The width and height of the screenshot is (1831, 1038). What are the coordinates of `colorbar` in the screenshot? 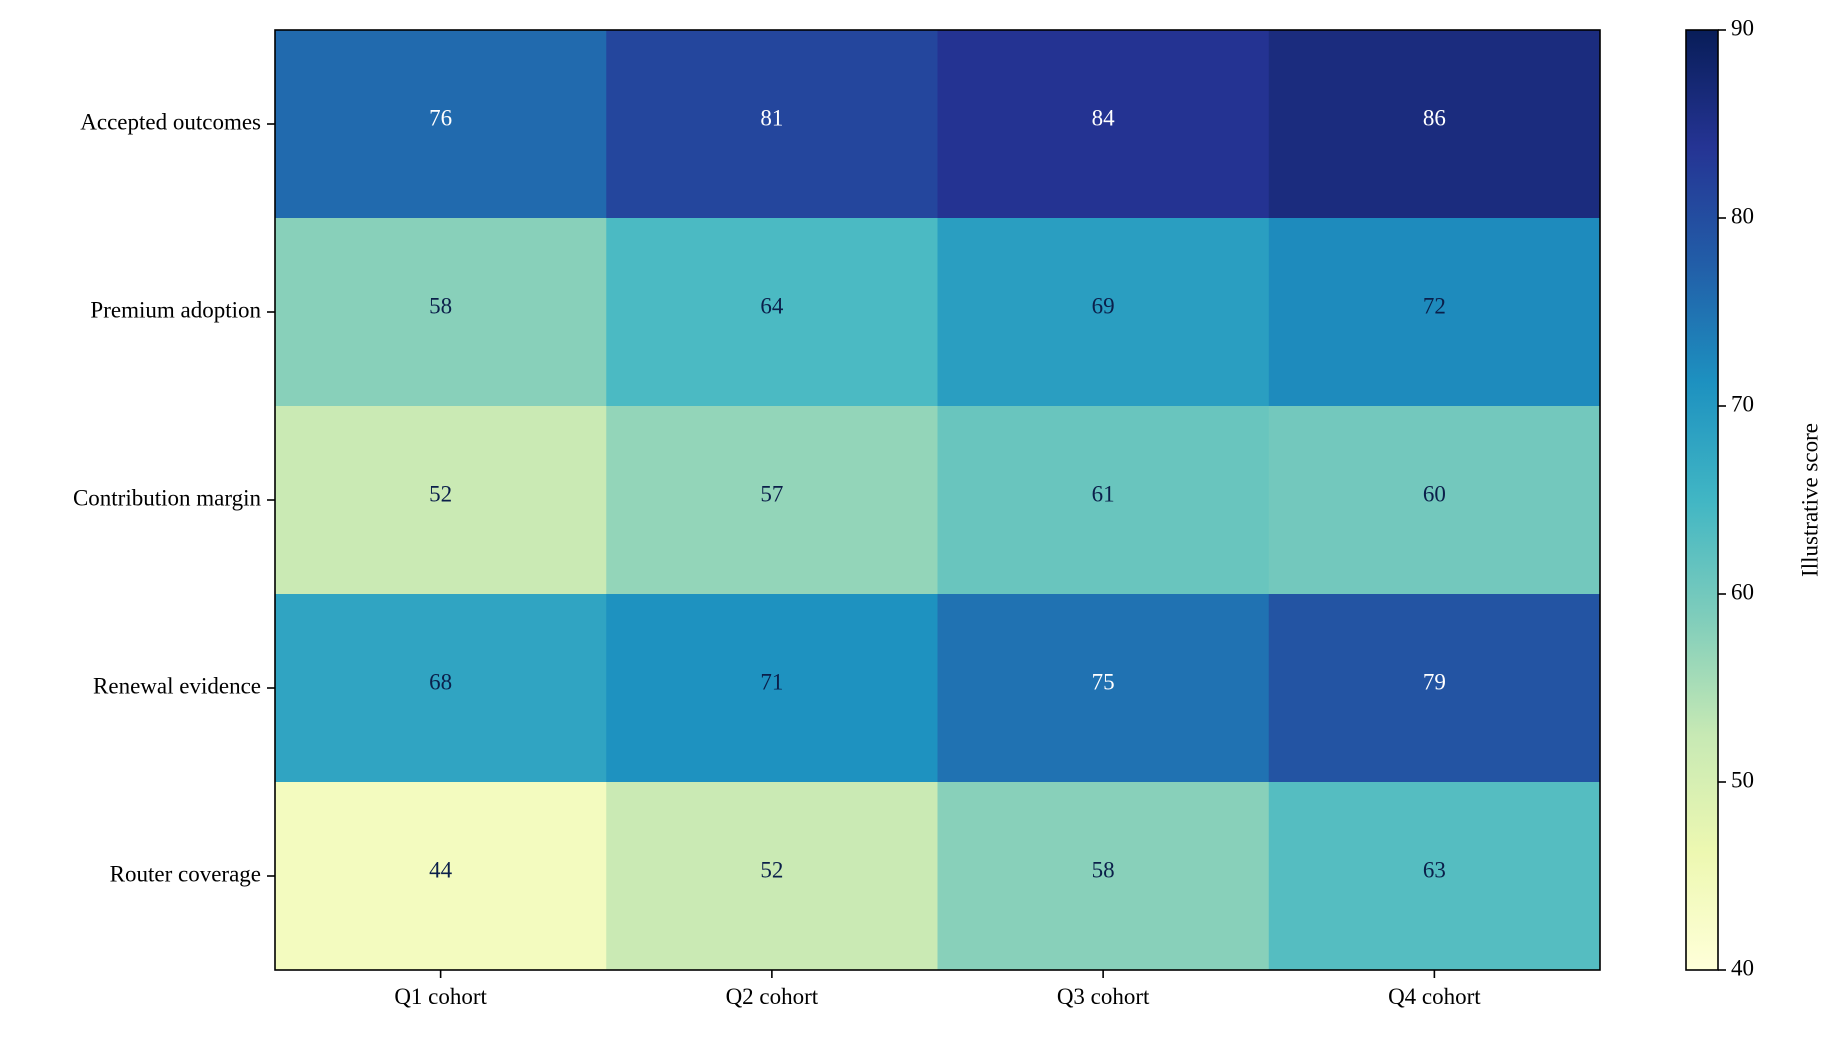 It's located at (1702, 500).